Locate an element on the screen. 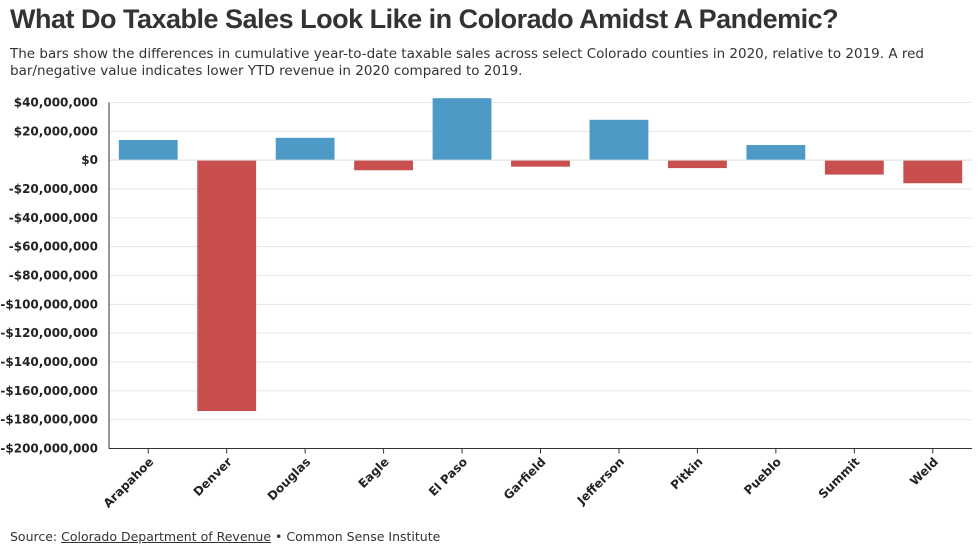 This screenshot has width=980, height=560. y-tick-label: $20,000,000 is located at coordinates (56, 131).